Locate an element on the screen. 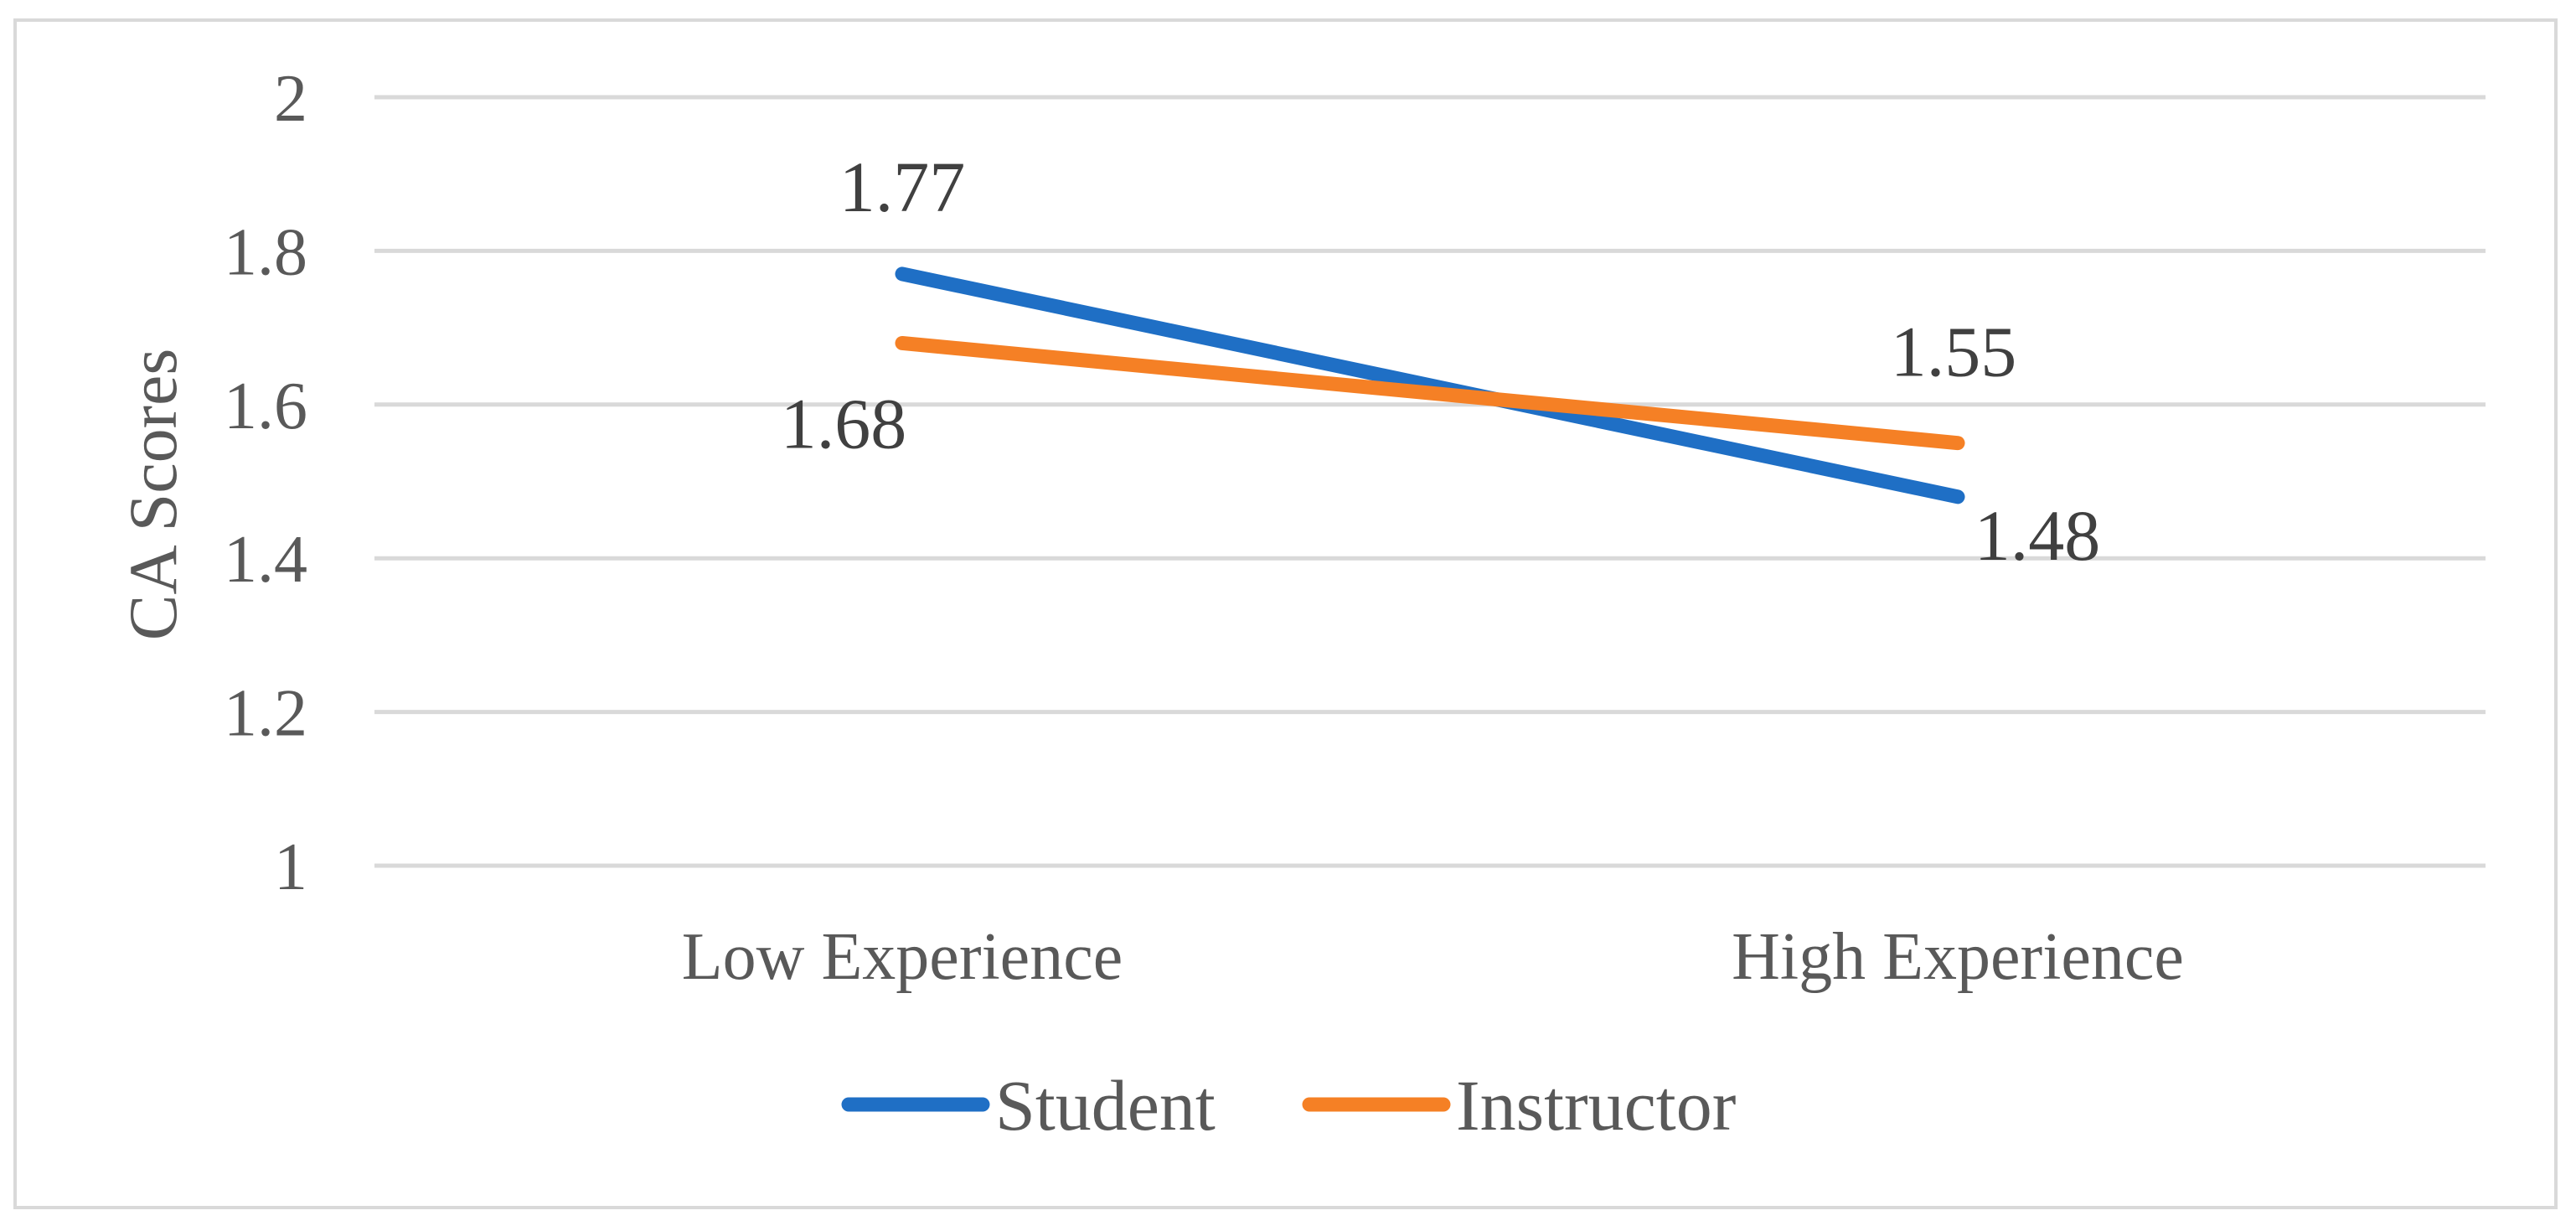  data-label-instructor-high: 1.55 is located at coordinates (1954, 352).